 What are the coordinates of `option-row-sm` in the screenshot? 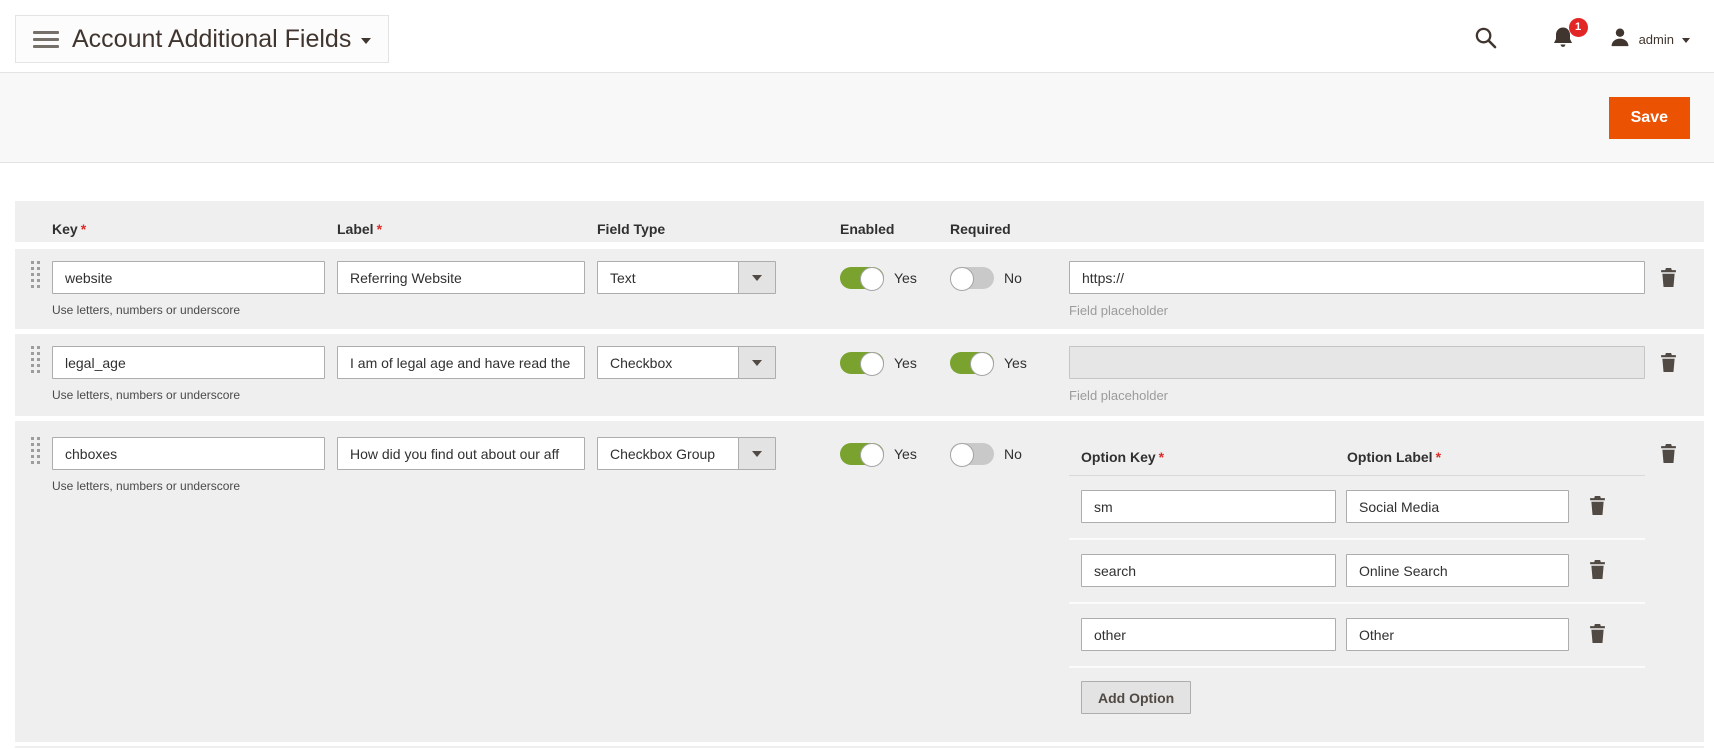 It's located at (1357, 508).